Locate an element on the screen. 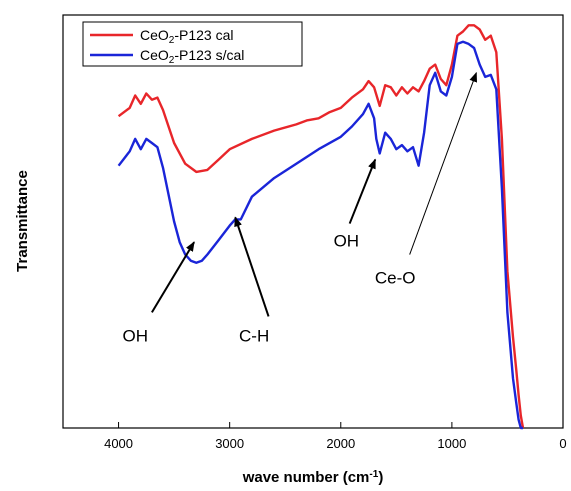 This screenshot has width=571, height=491. x-tick-label: 1000 is located at coordinates (451, 443).